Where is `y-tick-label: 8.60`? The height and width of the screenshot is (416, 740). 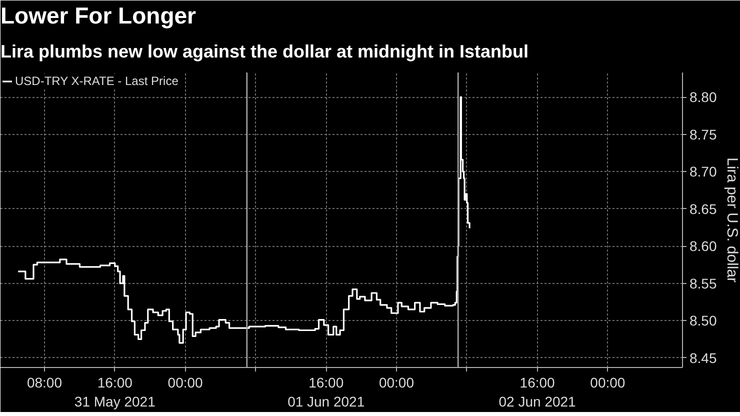 y-tick-label: 8.60 is located at coordinates (703, 246).